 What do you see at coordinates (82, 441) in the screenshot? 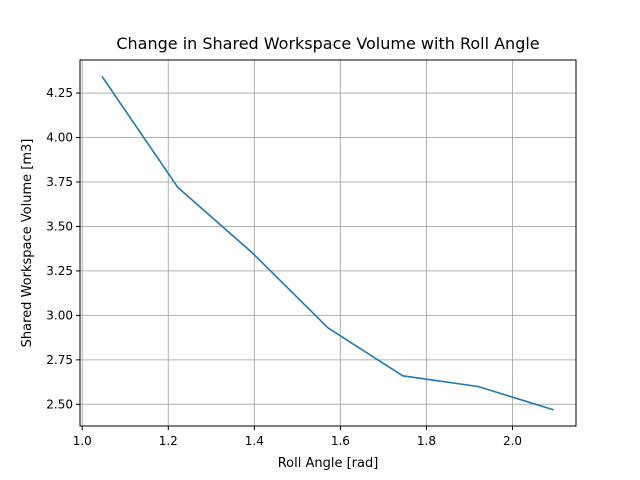
I see `x-tick-label: 1.0` at bounding box center [82, 441].